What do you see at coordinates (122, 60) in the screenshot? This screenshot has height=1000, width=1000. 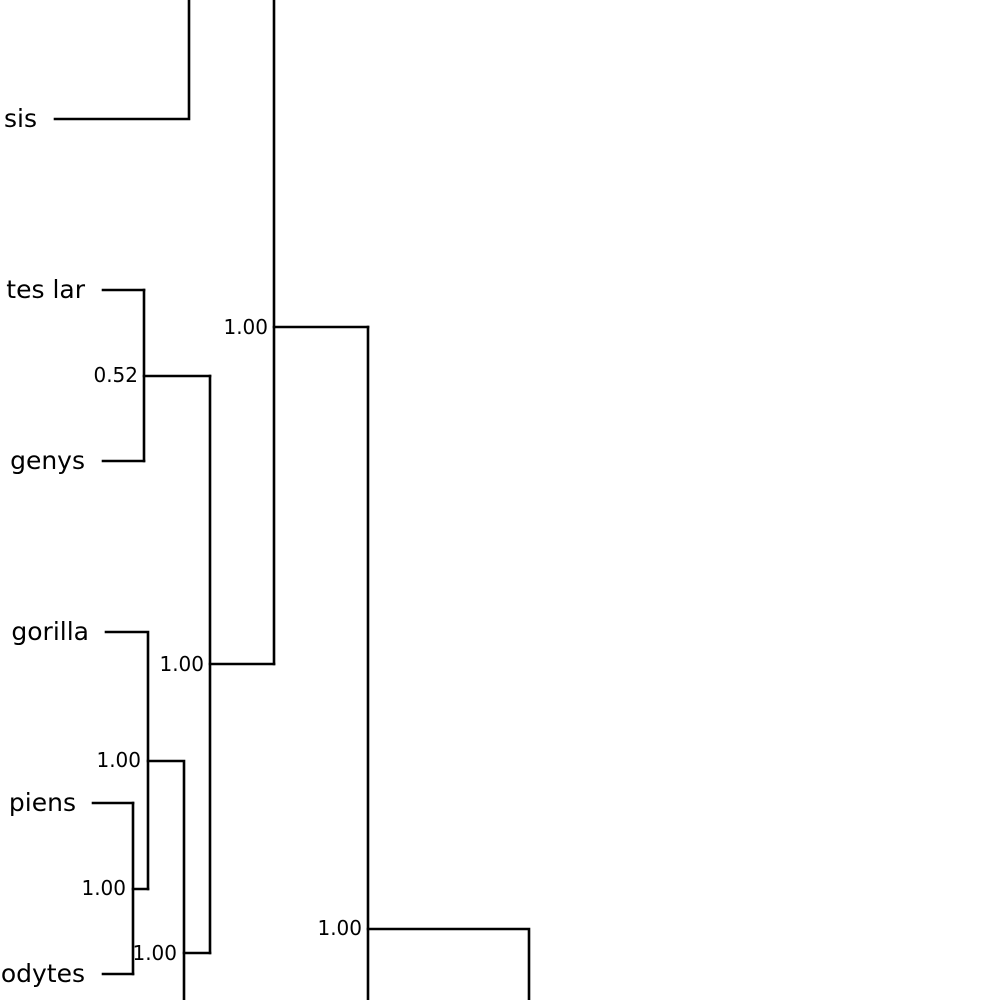 I see `branch-t1` at bounding box center [122, 60].